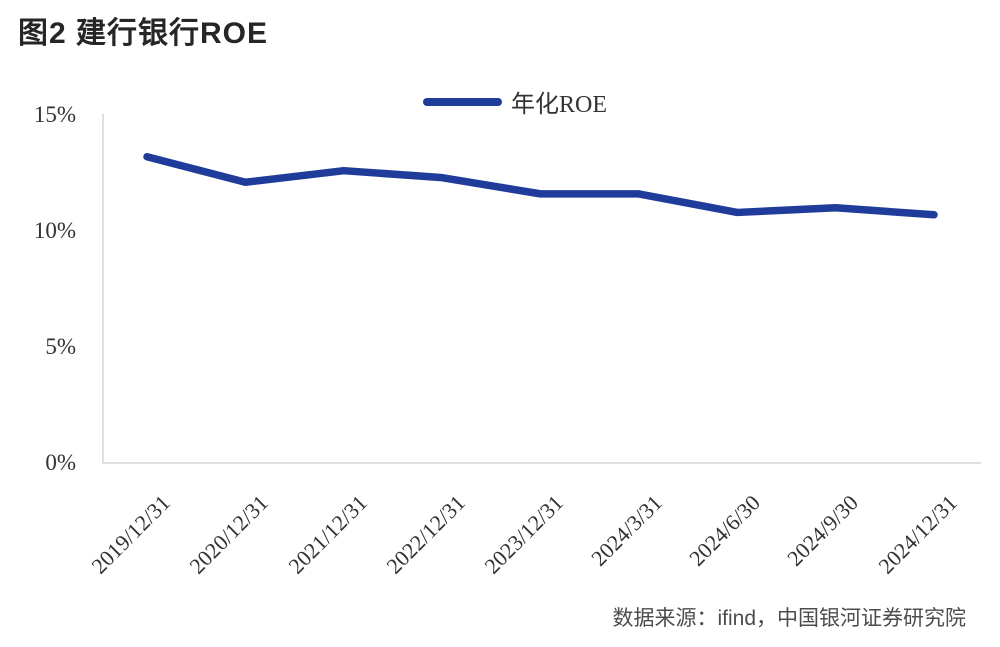  Describe the element at coordinates (462, 101) in the screenshot. I see `legend-line-swatch` at that location.